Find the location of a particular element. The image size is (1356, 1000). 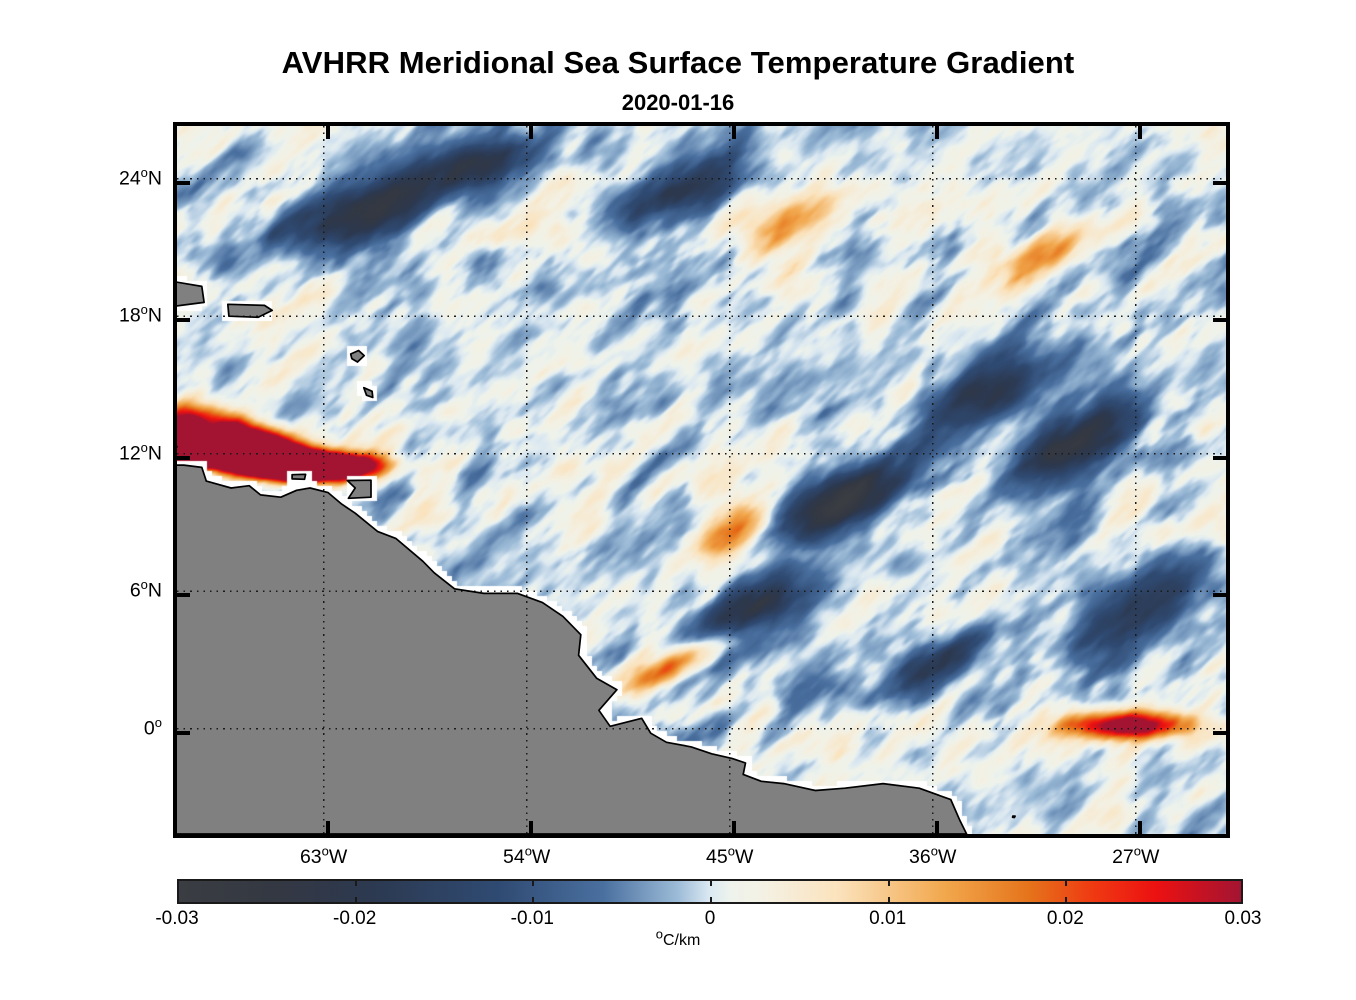

y-tick-label: 0o is located at coordinates (152, 727).